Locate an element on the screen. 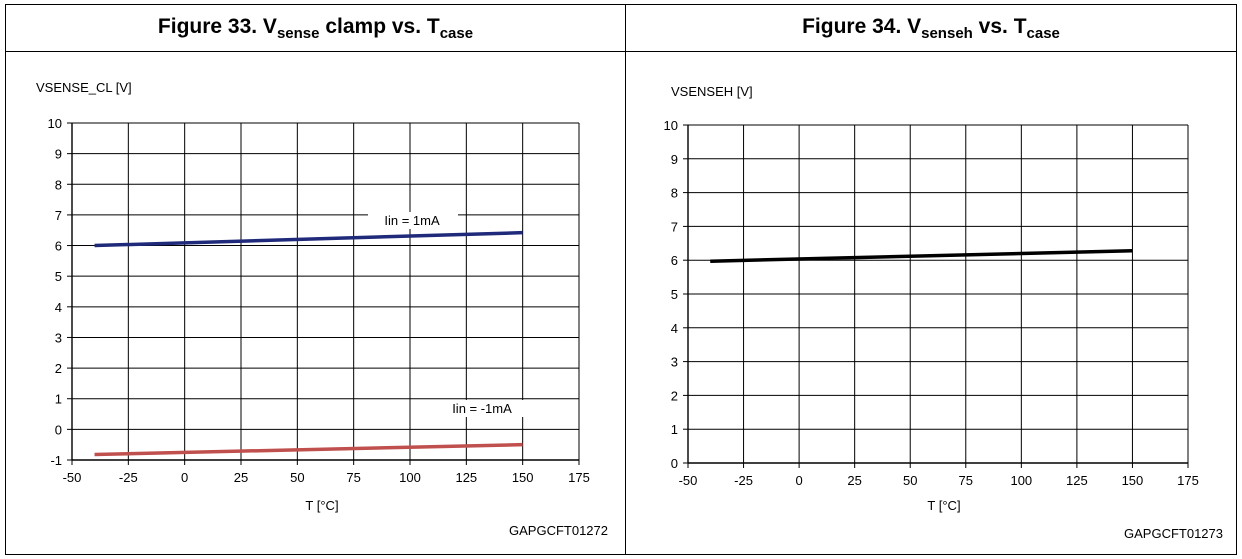  figure-33-title: Figure 33. Vsense clamp vs. Tcase is located at coordinates (315, 28).